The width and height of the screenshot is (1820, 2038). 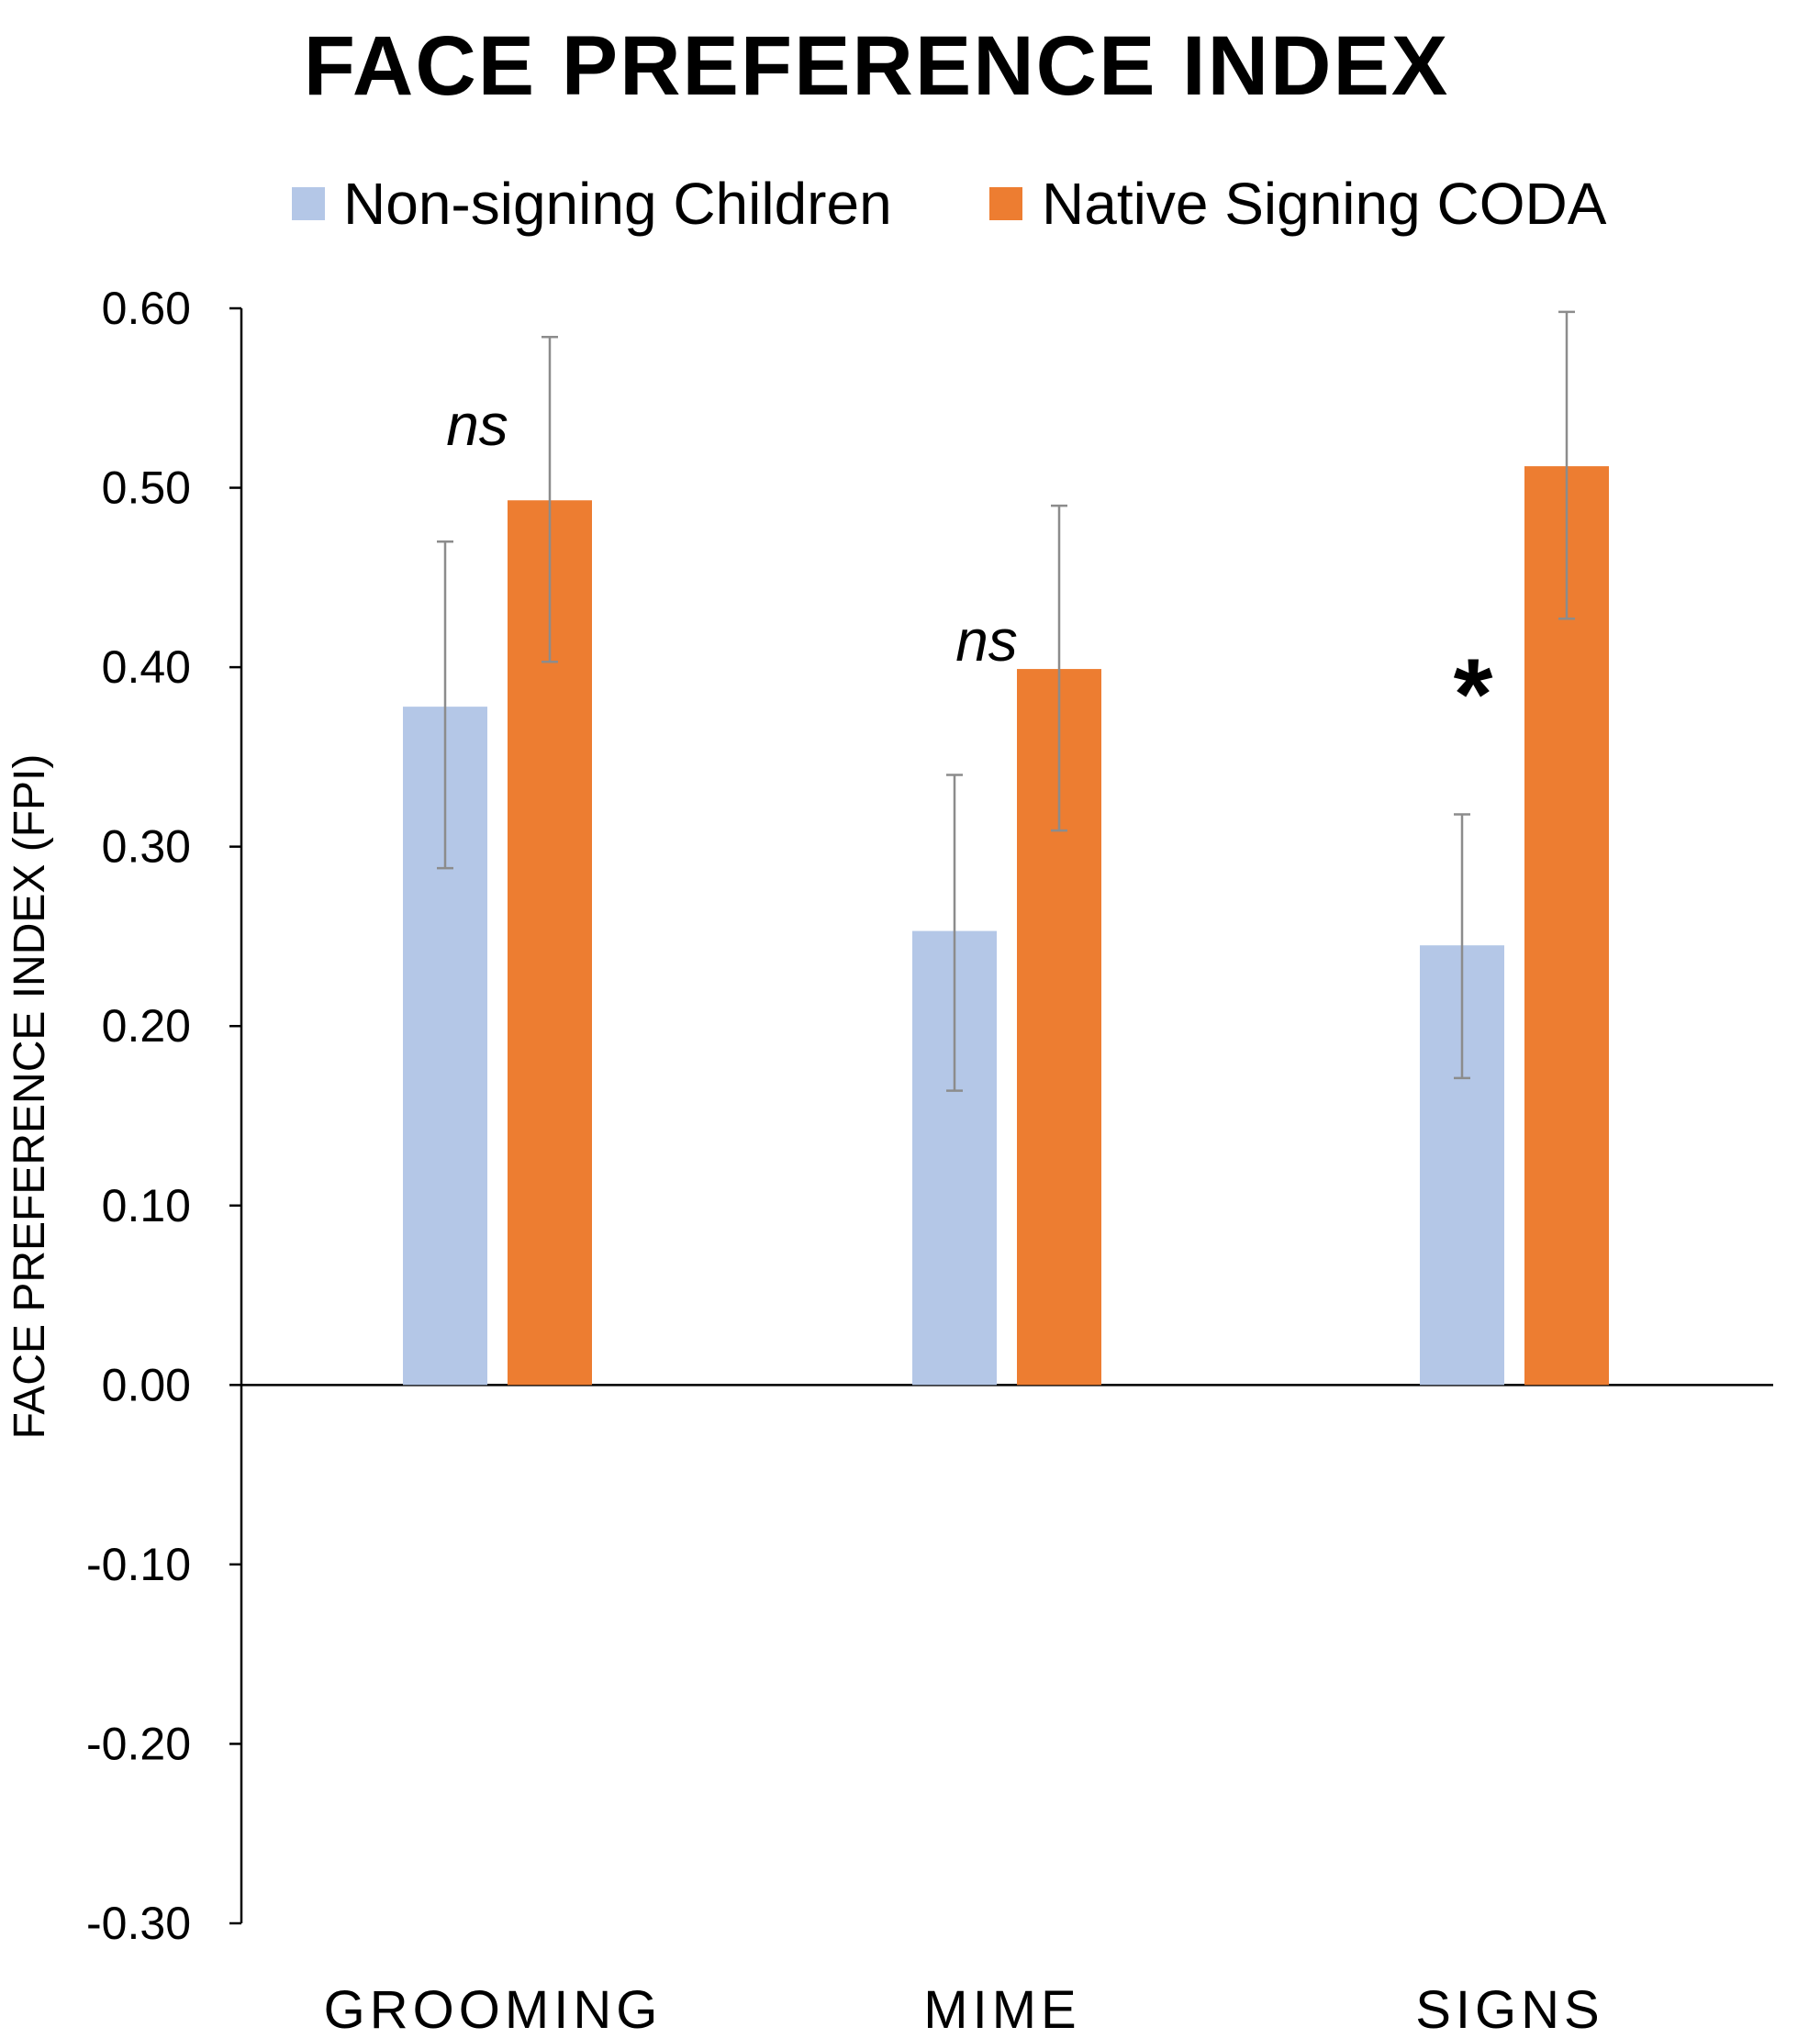 What do you see at coordinates (493, 2006) in the screenshot?
I see `category-label-grooming: GROOMING` at bounding box center [493, 2006].